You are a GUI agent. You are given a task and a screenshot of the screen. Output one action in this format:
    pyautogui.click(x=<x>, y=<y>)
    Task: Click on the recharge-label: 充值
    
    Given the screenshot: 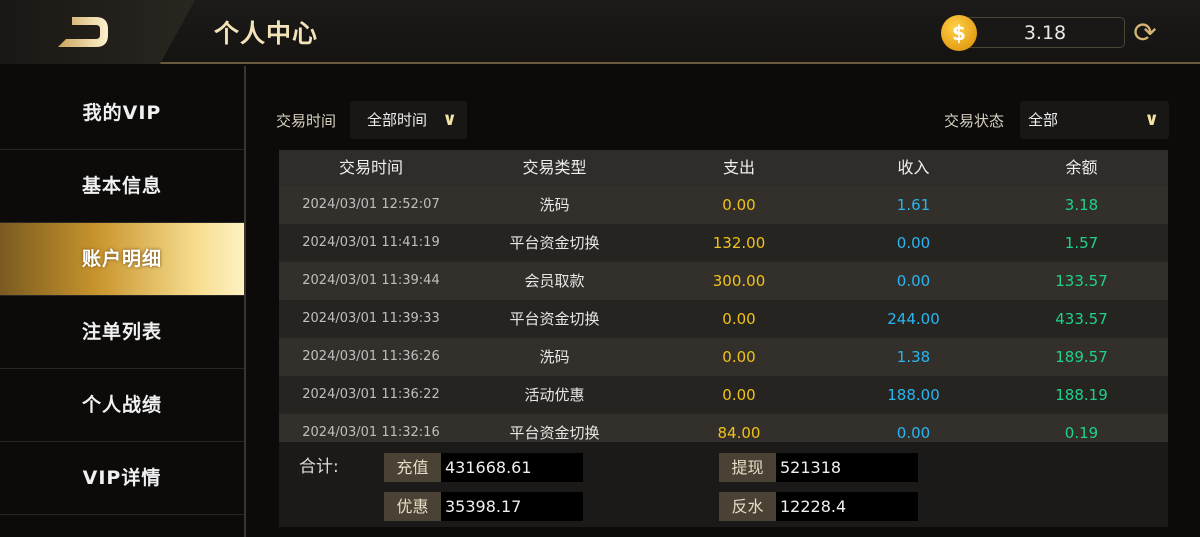 What is the action you would take?
    pyautogui.click(x=412, y=467)
    